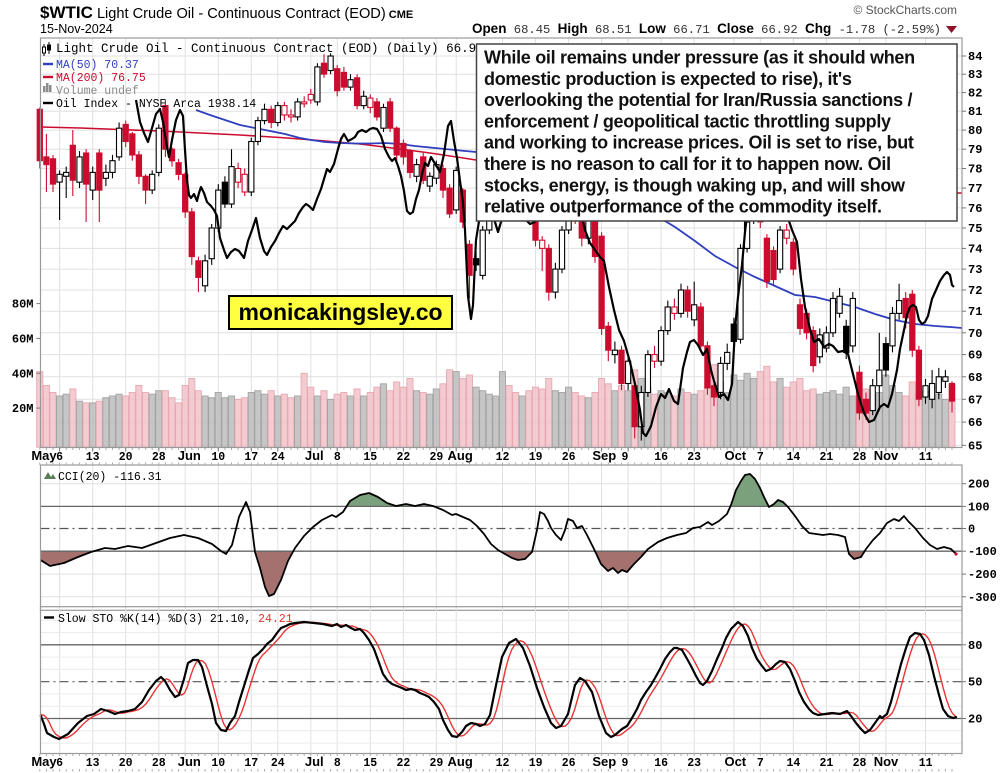 Image resolution: width=1004 pixels, height=773 pixels. What do you see at coordinates (975, 683) in the screenshot?
I see `svg-text: 50` at bounding box center [975, 683].